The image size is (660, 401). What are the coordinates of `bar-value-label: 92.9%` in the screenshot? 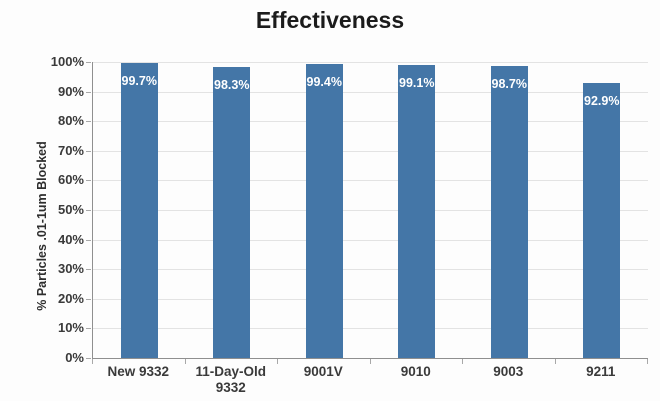 It's located at (602, 101).